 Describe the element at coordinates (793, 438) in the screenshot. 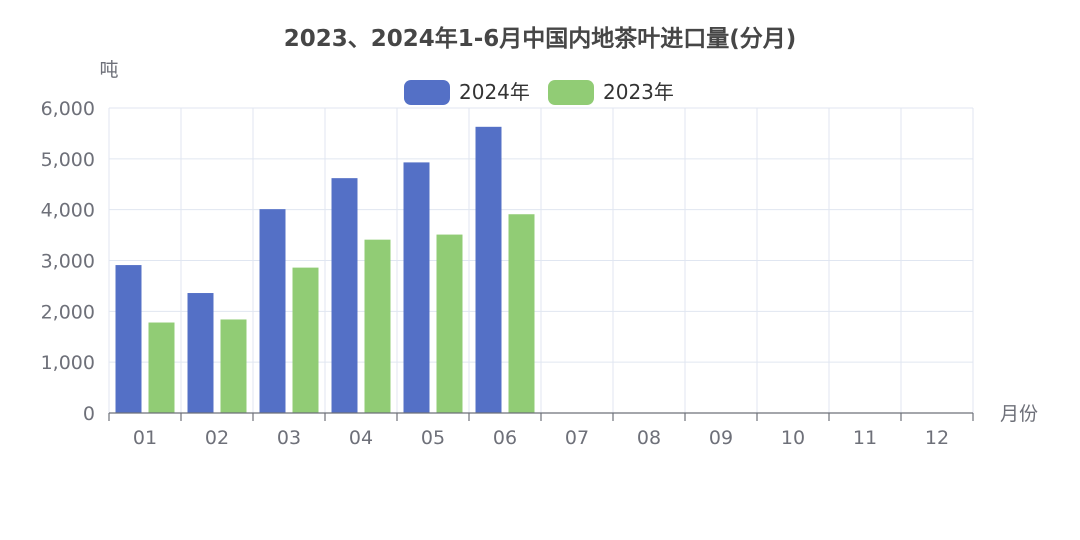

I see `x-tick-label: 10` at that location.